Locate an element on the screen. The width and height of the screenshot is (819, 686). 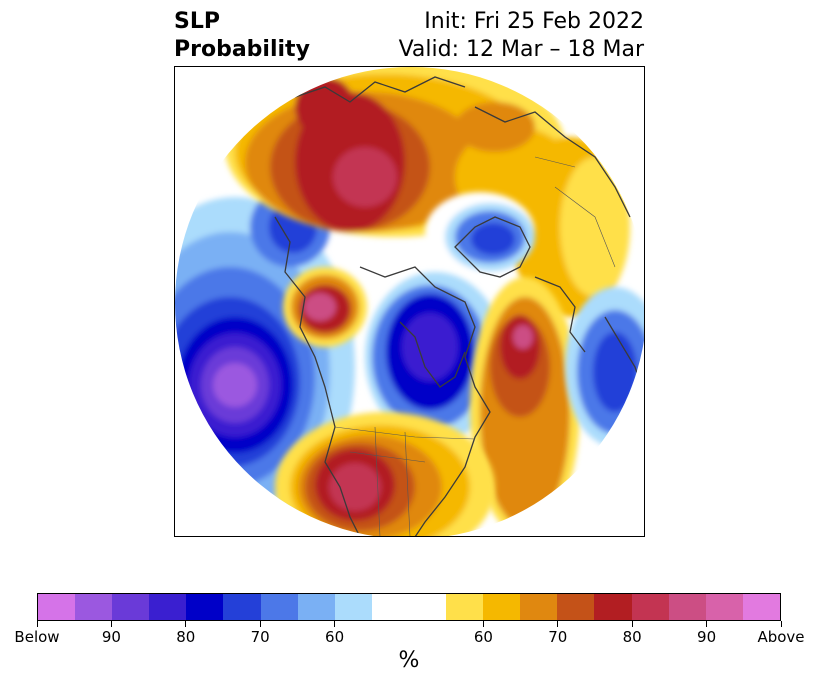
title-subtitle: Probability is located at coordinates (242, 49).